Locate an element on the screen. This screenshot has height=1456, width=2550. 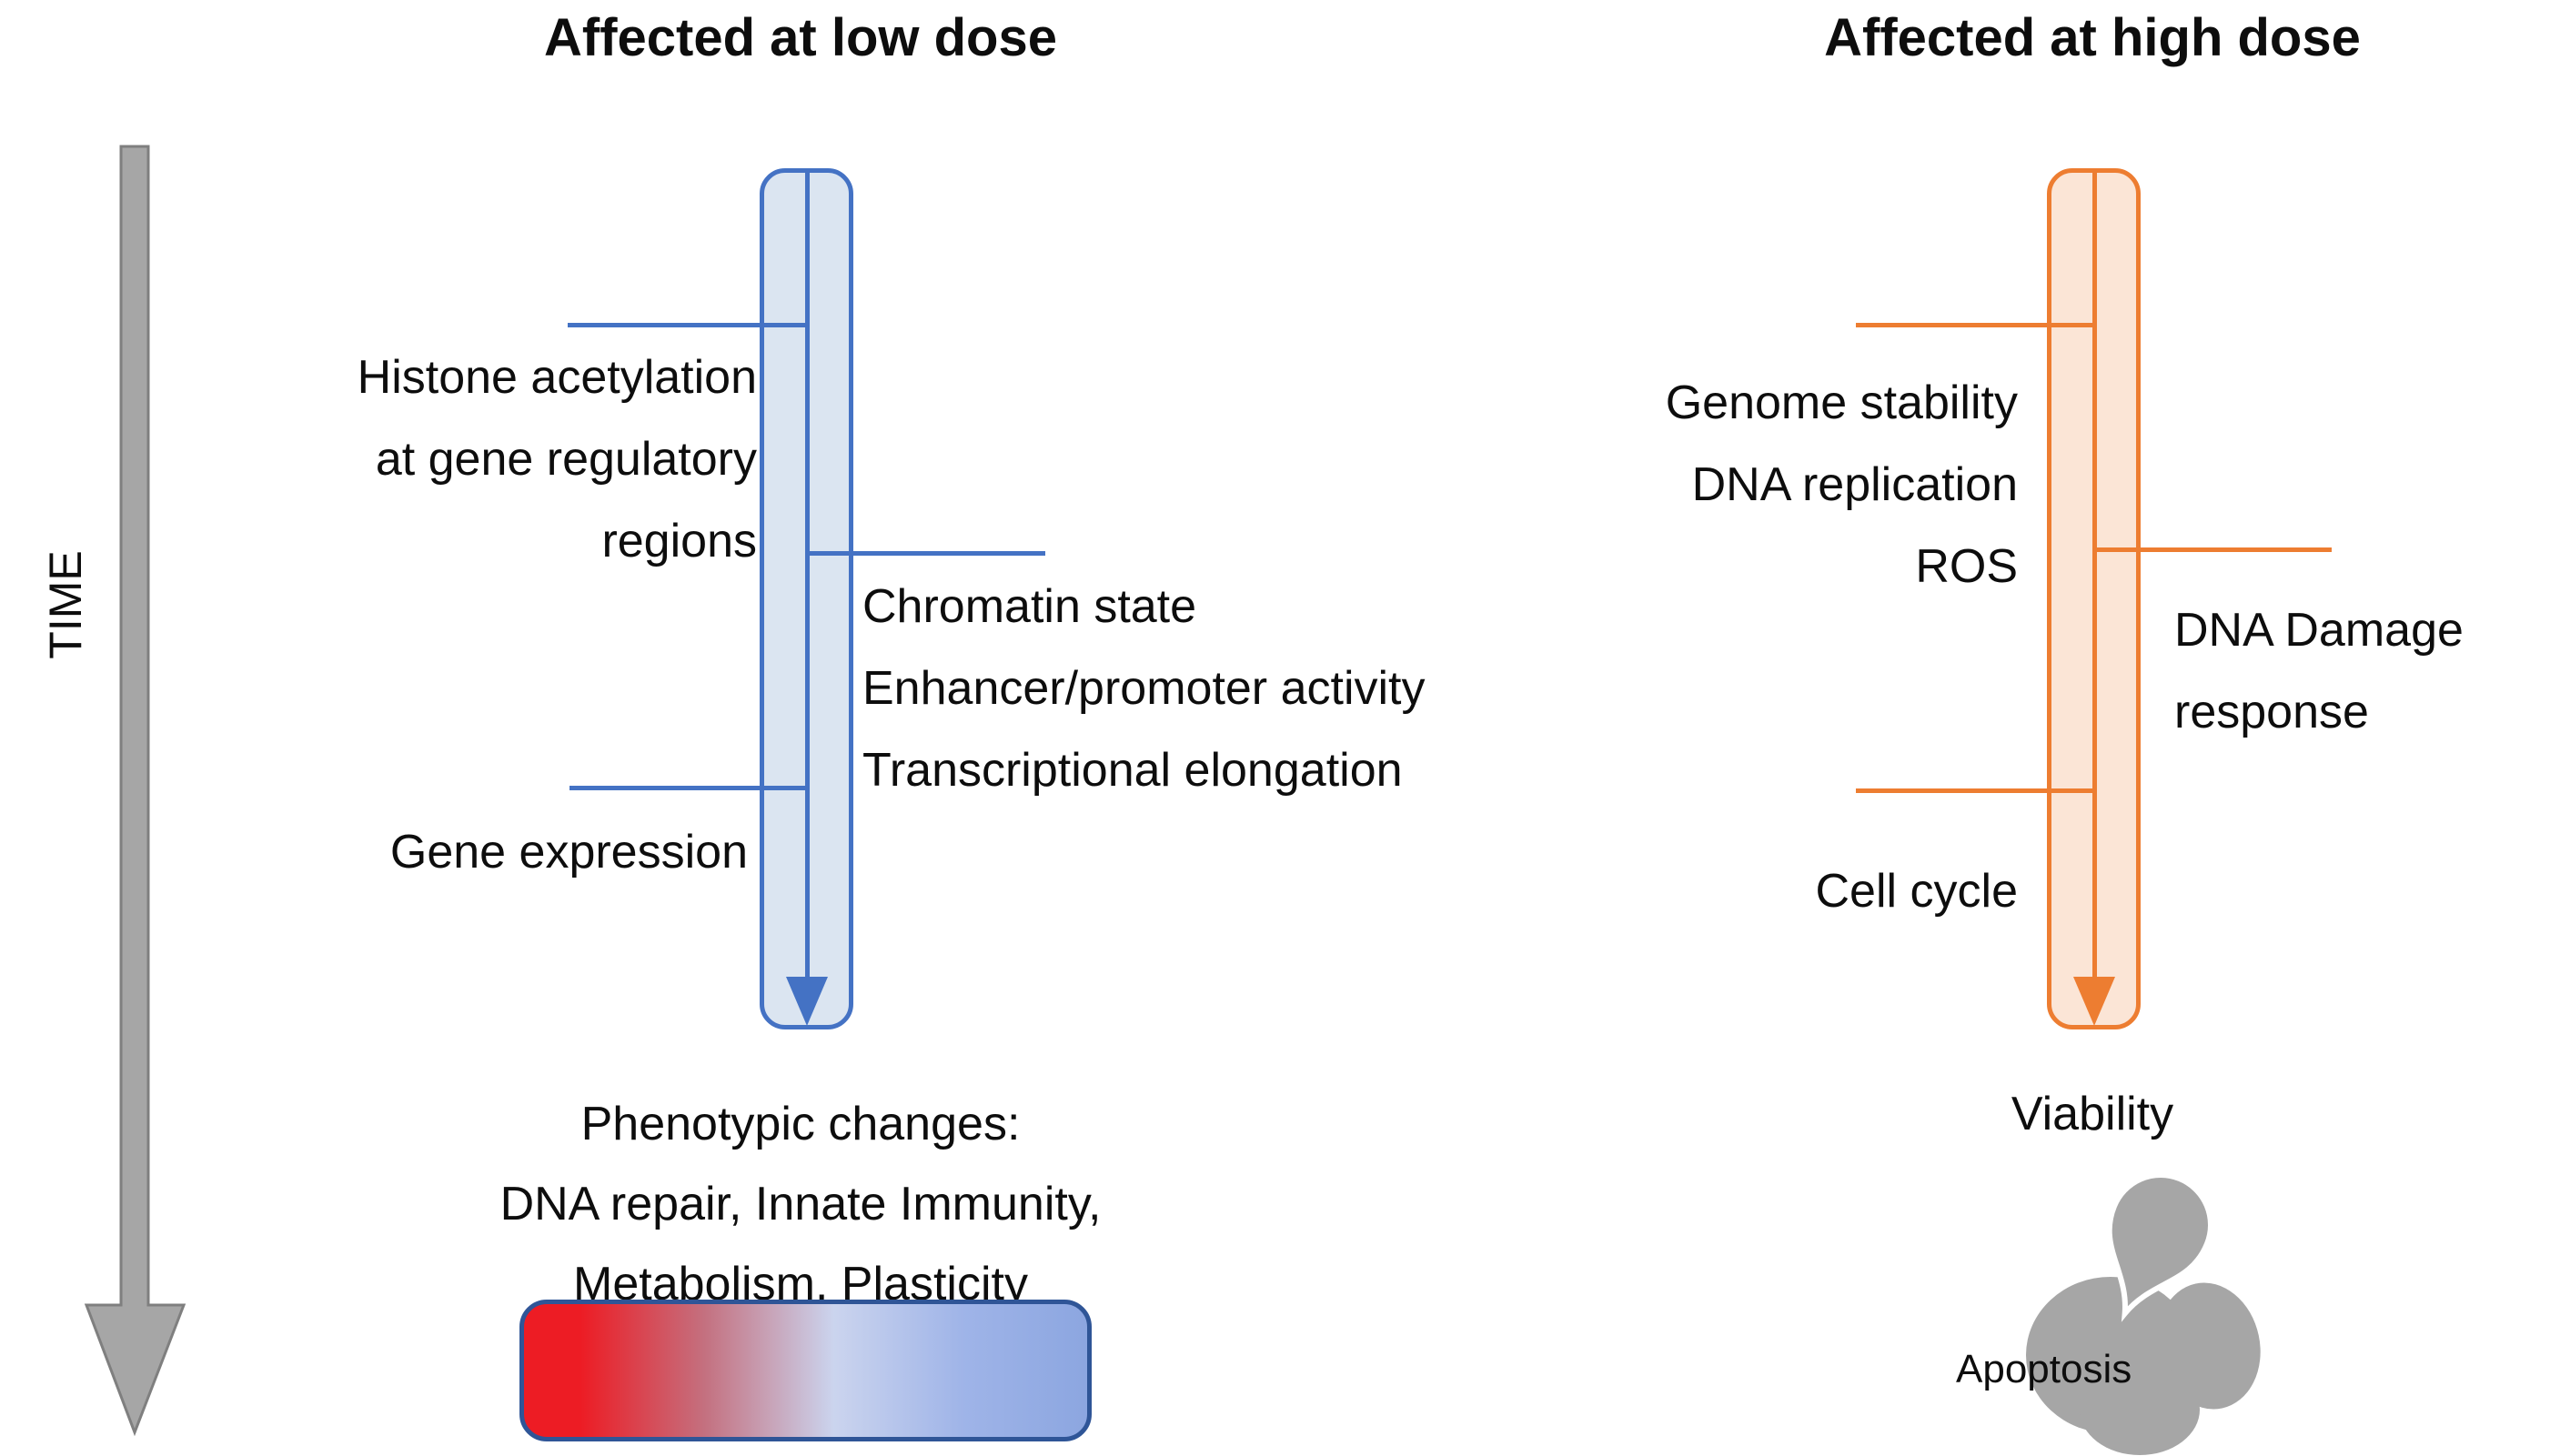
time-arrow-icon is located at coordinates (135, 791).